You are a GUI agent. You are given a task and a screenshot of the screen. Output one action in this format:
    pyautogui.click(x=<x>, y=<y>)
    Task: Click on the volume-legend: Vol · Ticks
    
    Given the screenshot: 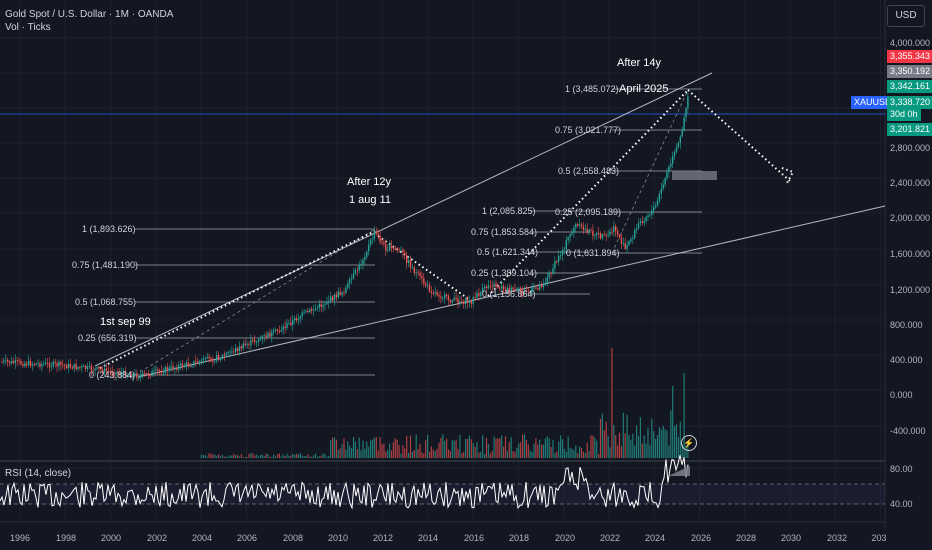 What is the action you would take?
    pyautogui.click(x=28, y=27)
    